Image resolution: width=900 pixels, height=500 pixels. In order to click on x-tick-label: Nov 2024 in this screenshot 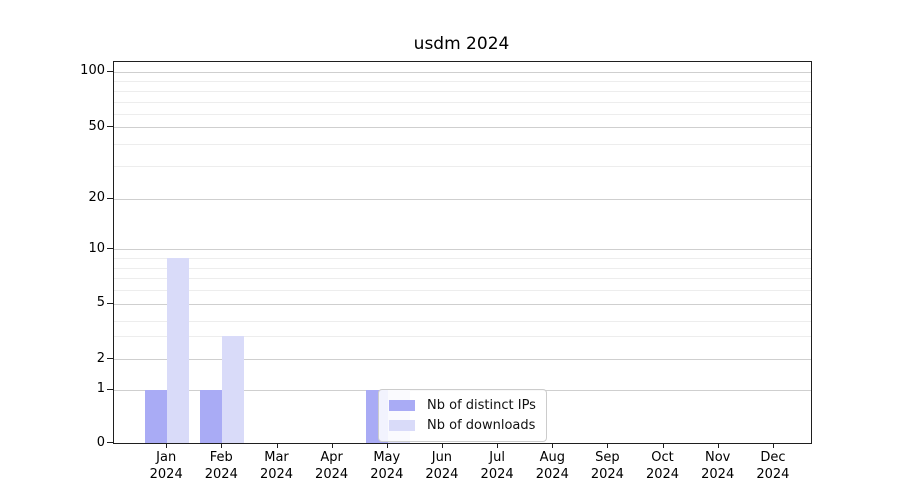, I will do `click(718, 466)`.